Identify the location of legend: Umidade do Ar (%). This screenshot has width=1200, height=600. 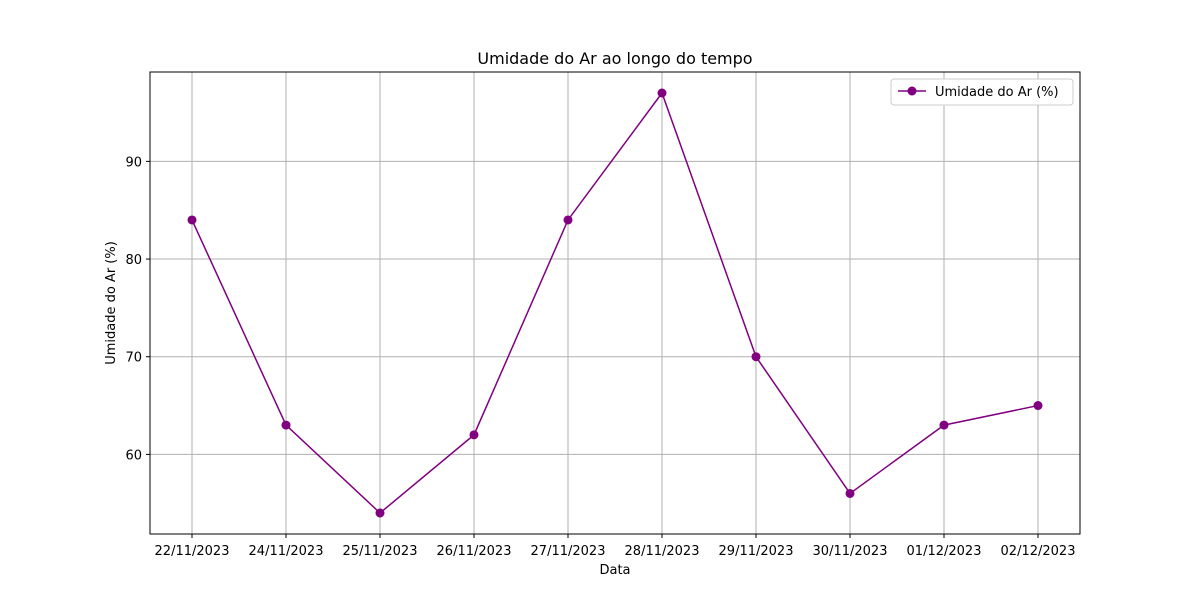
(982, 92).